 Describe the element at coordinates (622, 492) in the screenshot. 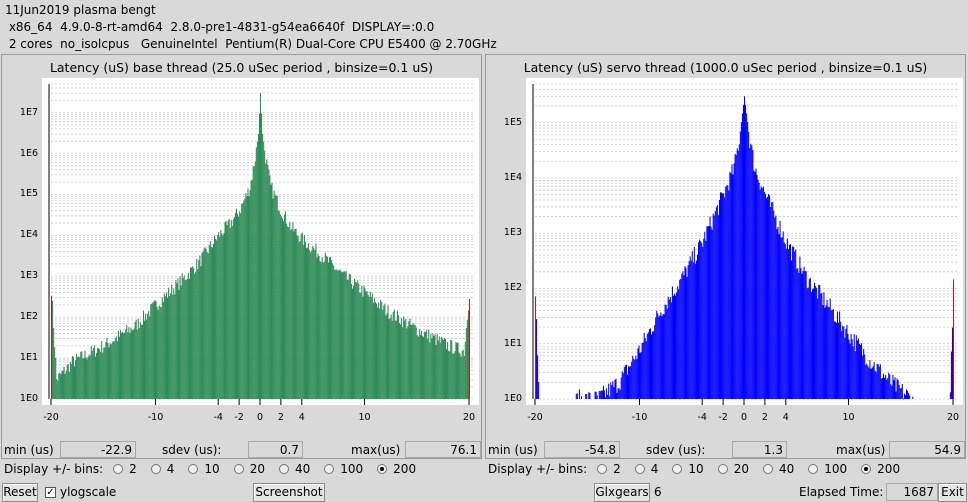

I see `glxgears-button: Glxgears` at that location.